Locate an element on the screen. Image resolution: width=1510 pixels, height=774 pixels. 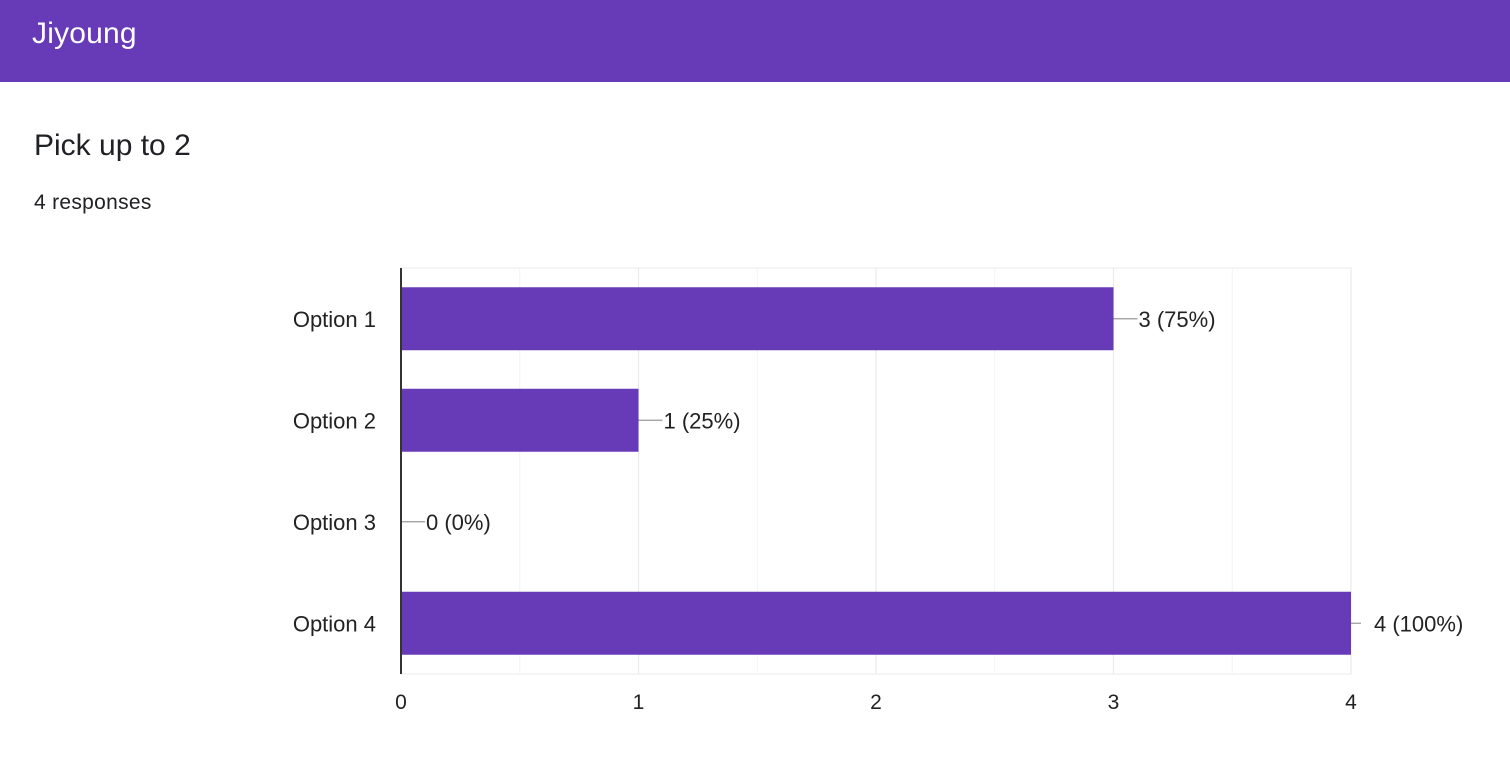
category-label: Option 4 is located at coordinates (334, 623).